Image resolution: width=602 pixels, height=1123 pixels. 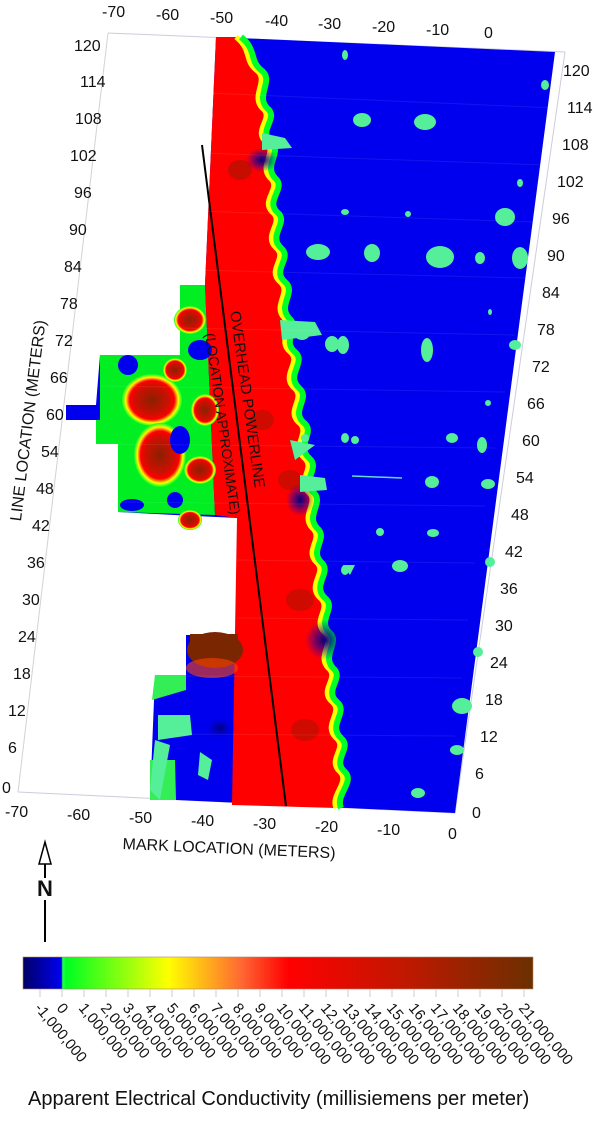 What do you see at coordinates (576, 71) in the screenshot?
I see `y-tick-right: 120` at bounding box center [576, 71].